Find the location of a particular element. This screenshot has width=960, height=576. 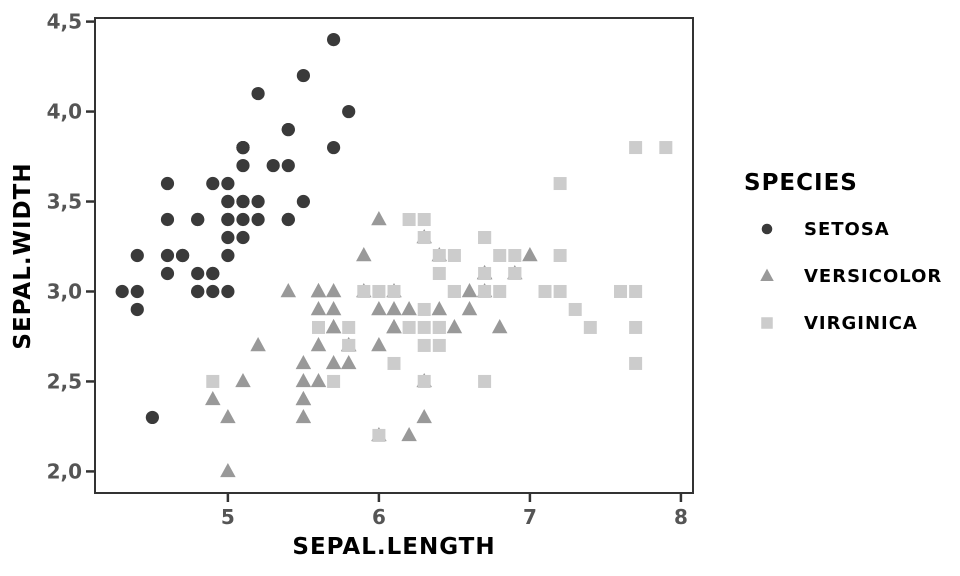

legend: SPECIES SETOSA VERSICOLOR VIRGINICA is located at coordinates (843, 252).